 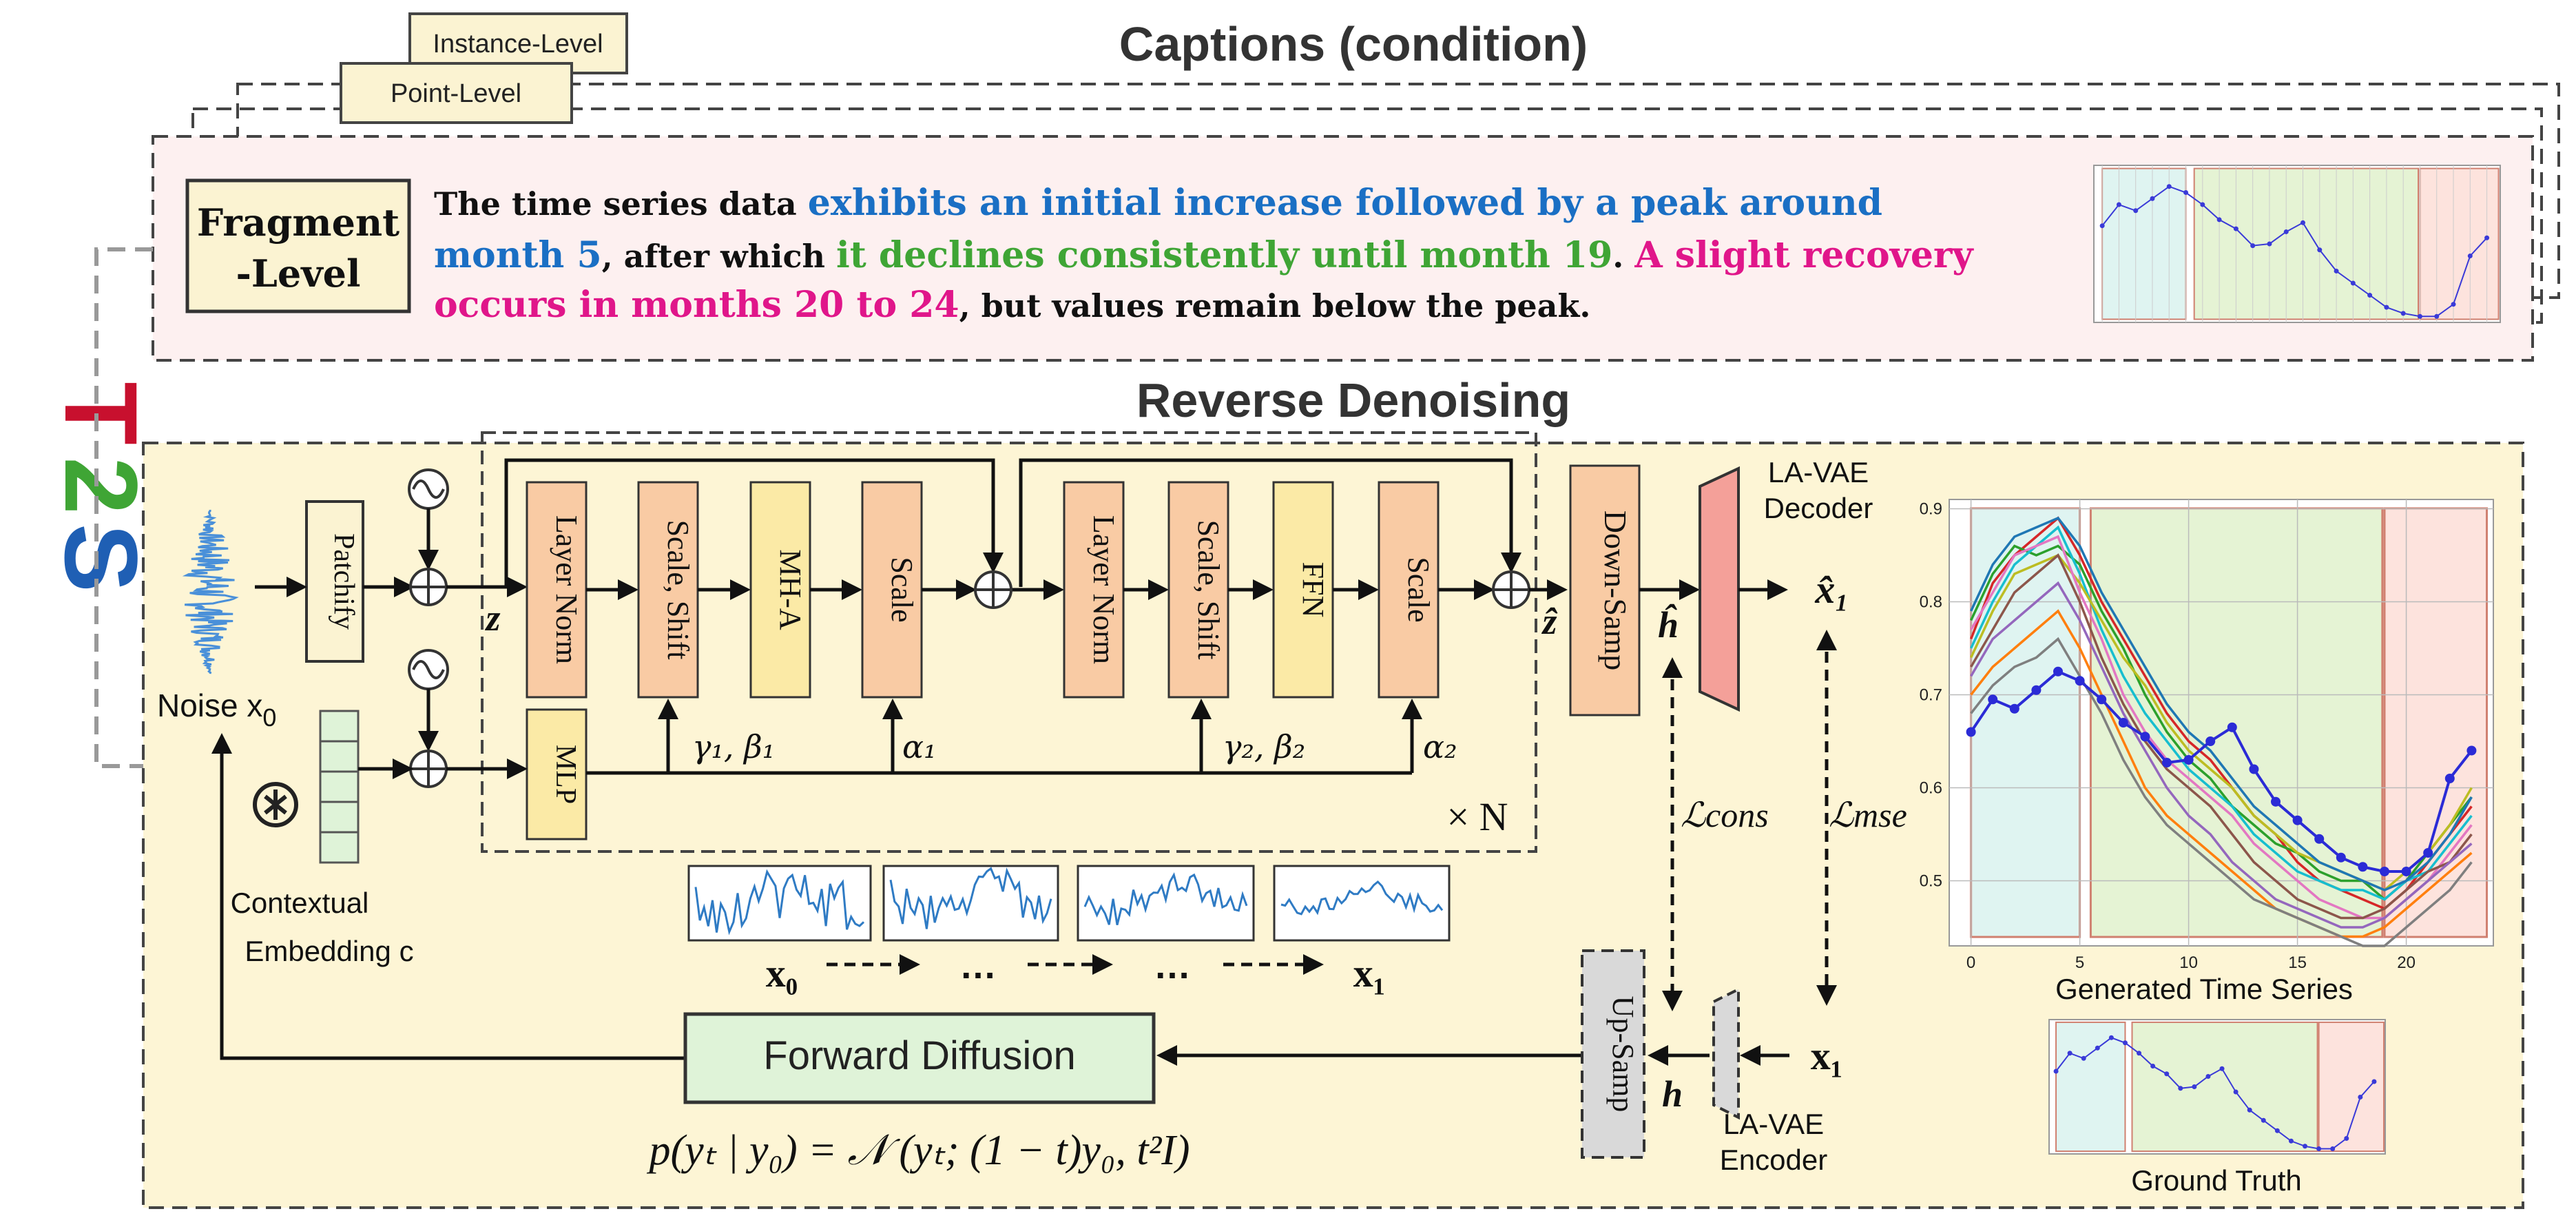 What do you see at coordinates (1668, 624) in the screenshot?
I see `hhat-label: ĥ` at bounding box center [1668, 624].